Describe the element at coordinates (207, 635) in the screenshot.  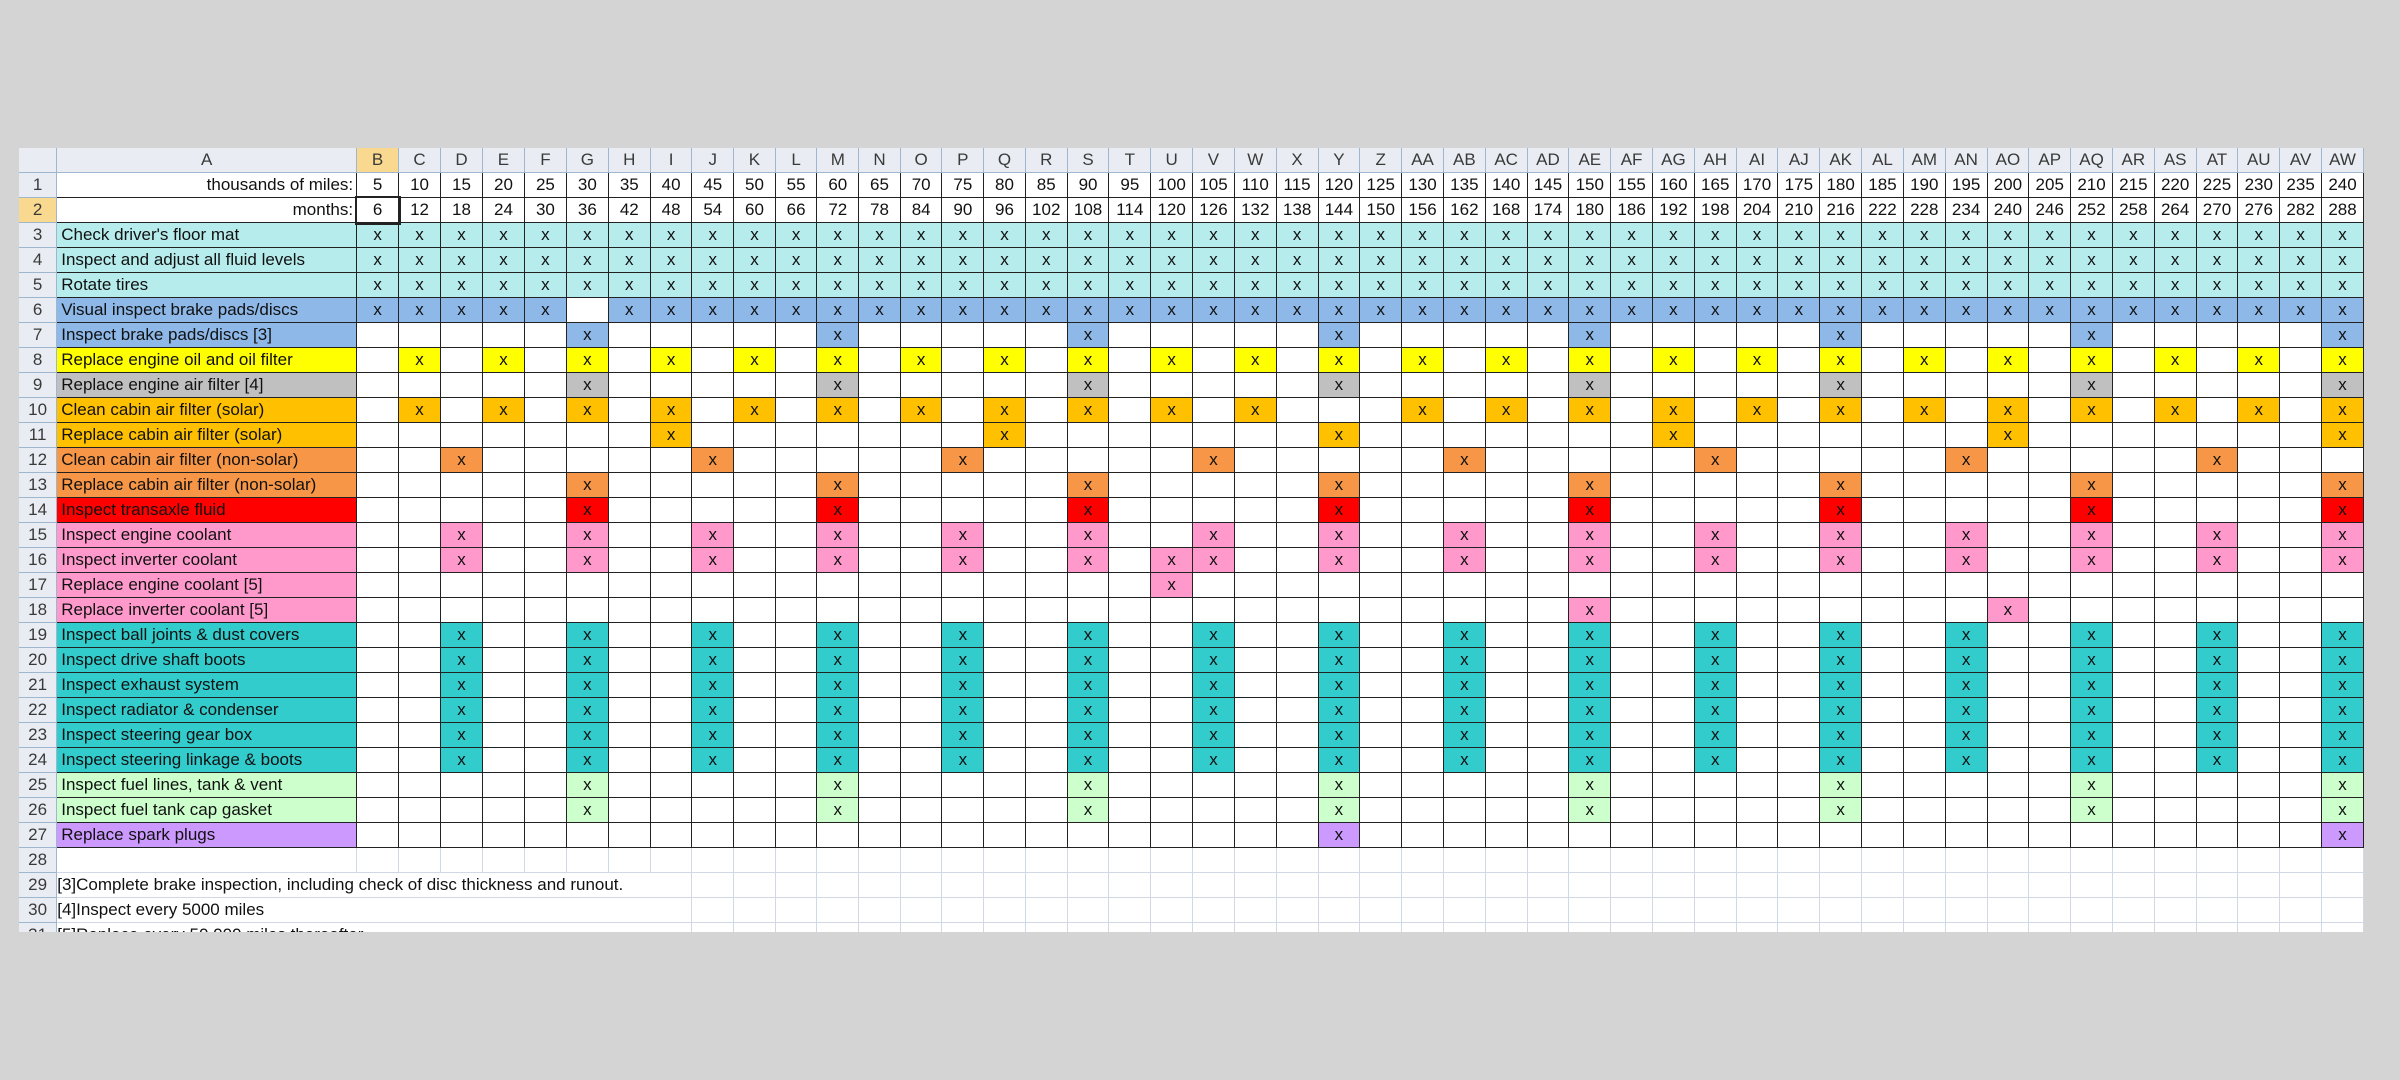
I see `task-label-cell: Inspect ball joints & dust covers` at that location.